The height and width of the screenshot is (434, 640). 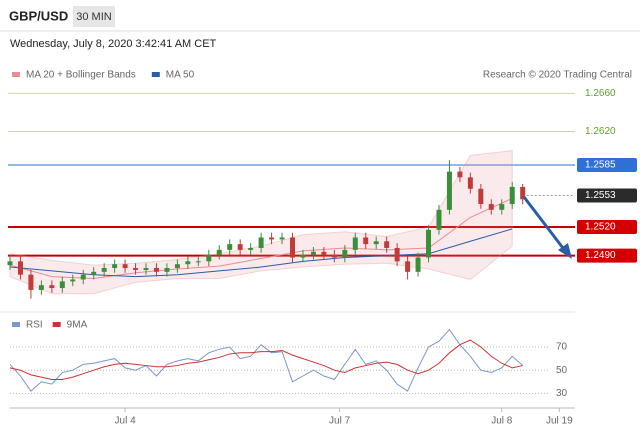 I want to click on level-label: 1.2520, so click(x=600, y=227).